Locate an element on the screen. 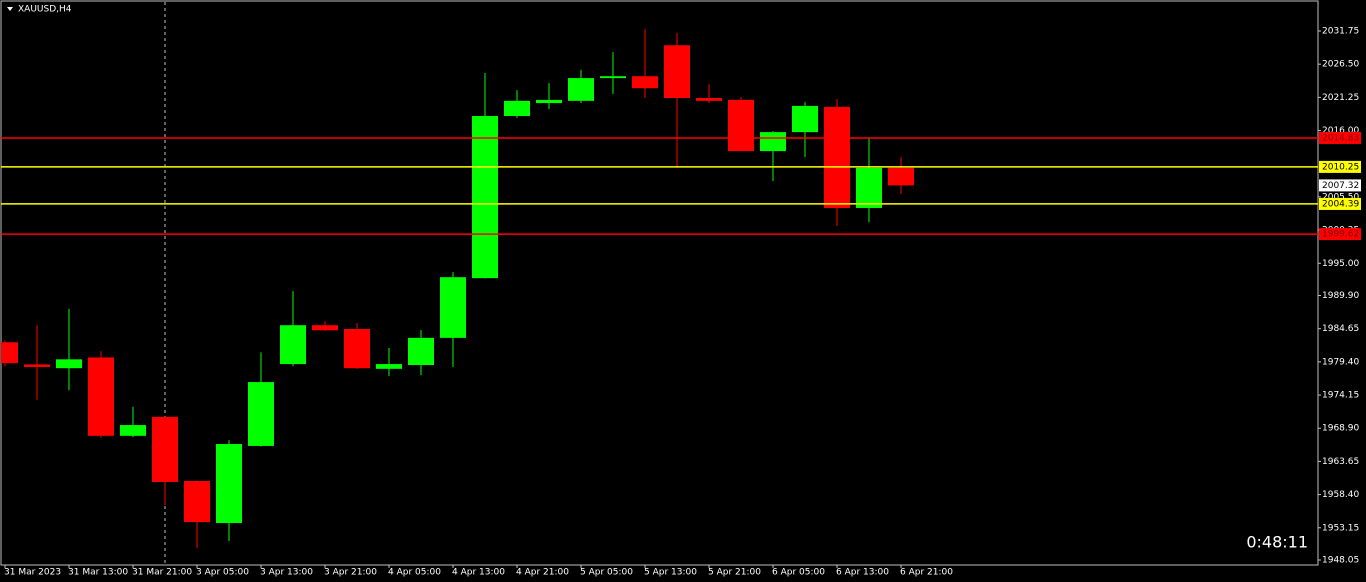 This screenshot has width=1366, height=582. y-tick-label: 2021.25 is located at coordinates (1340, 98).